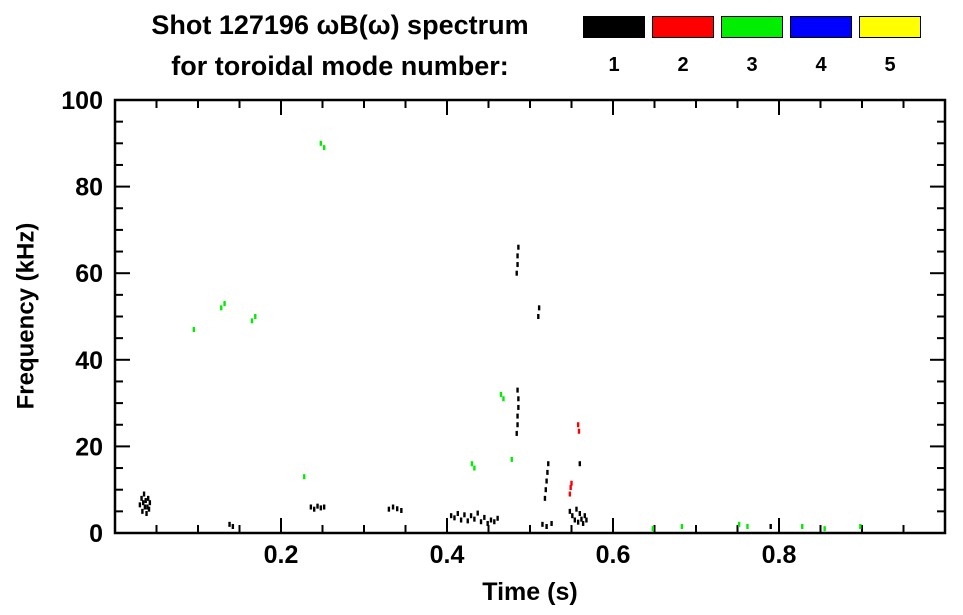 This screenshot has height=615, width=963. Describe the element at coordinates (613, 555) in the screenshot. I see `x-tick-label-0.6: 0.6` at that location.